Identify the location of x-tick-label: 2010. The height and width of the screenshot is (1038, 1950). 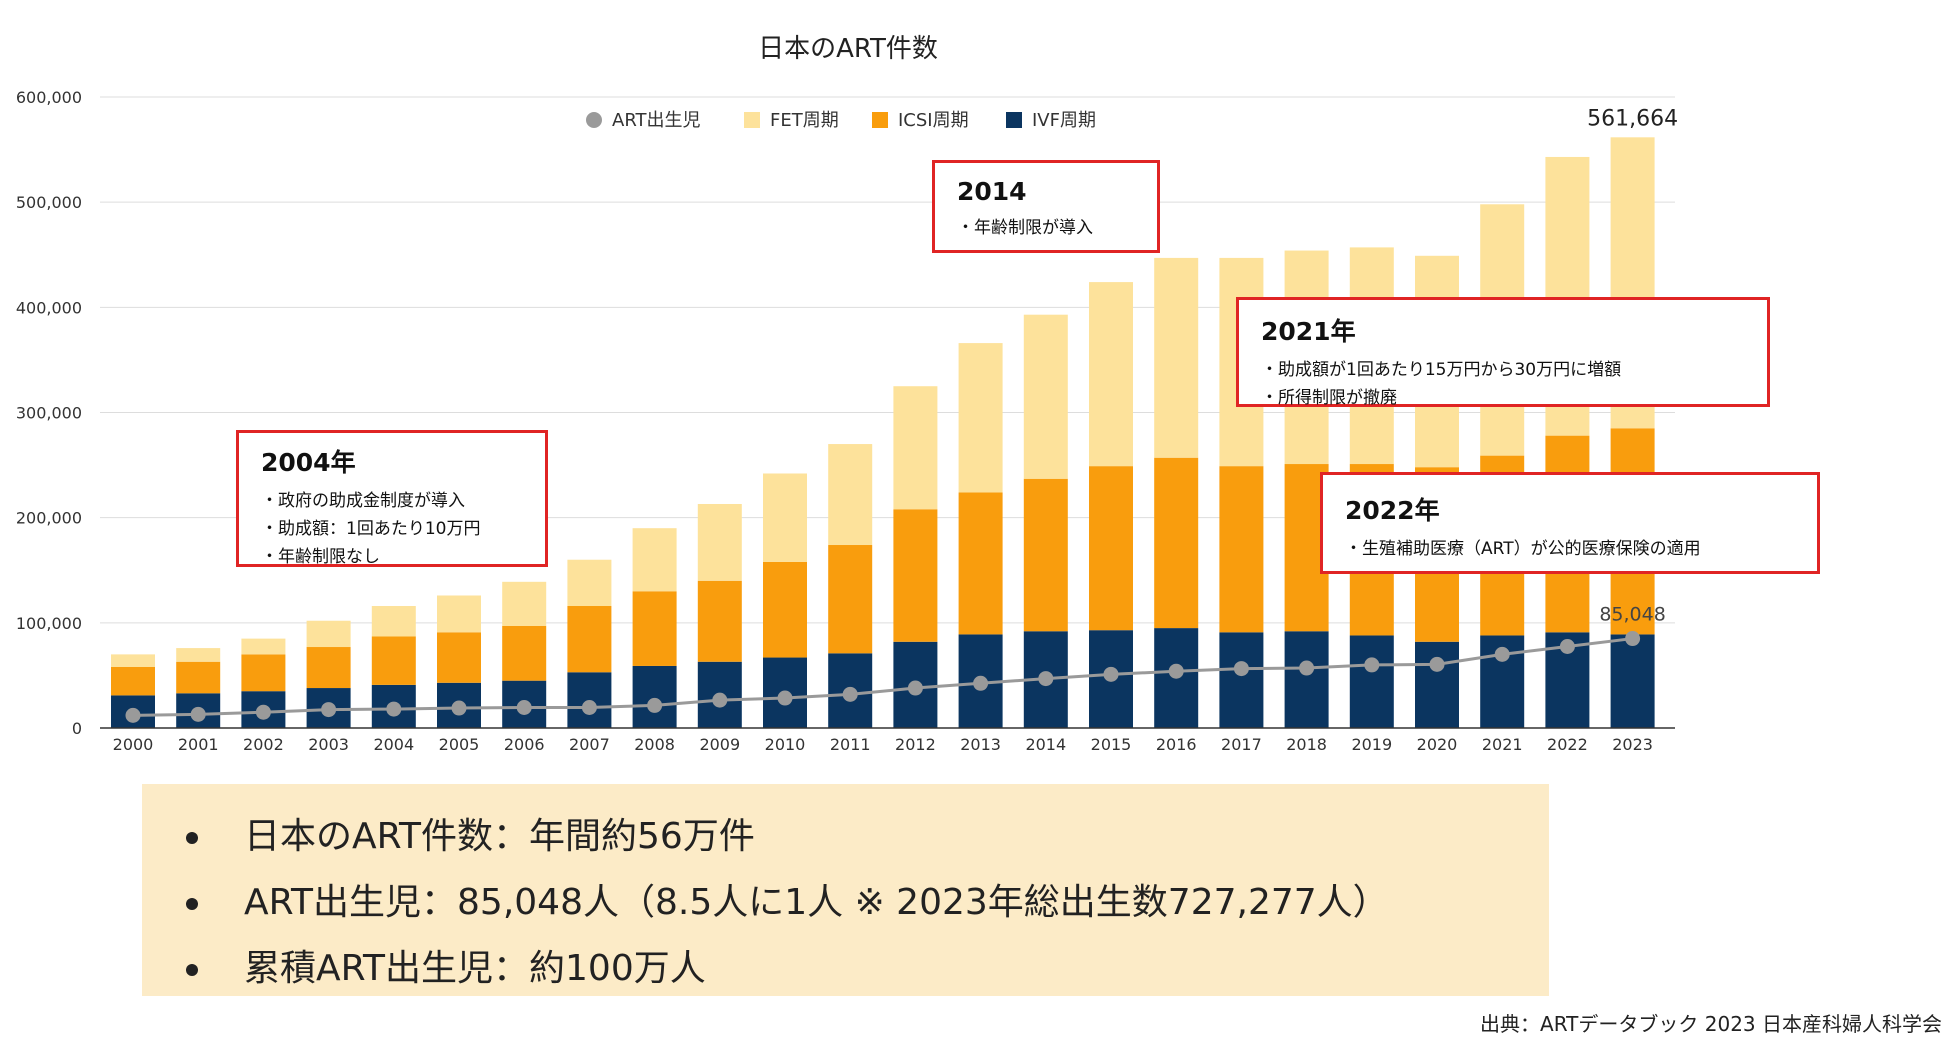
(785, 744).